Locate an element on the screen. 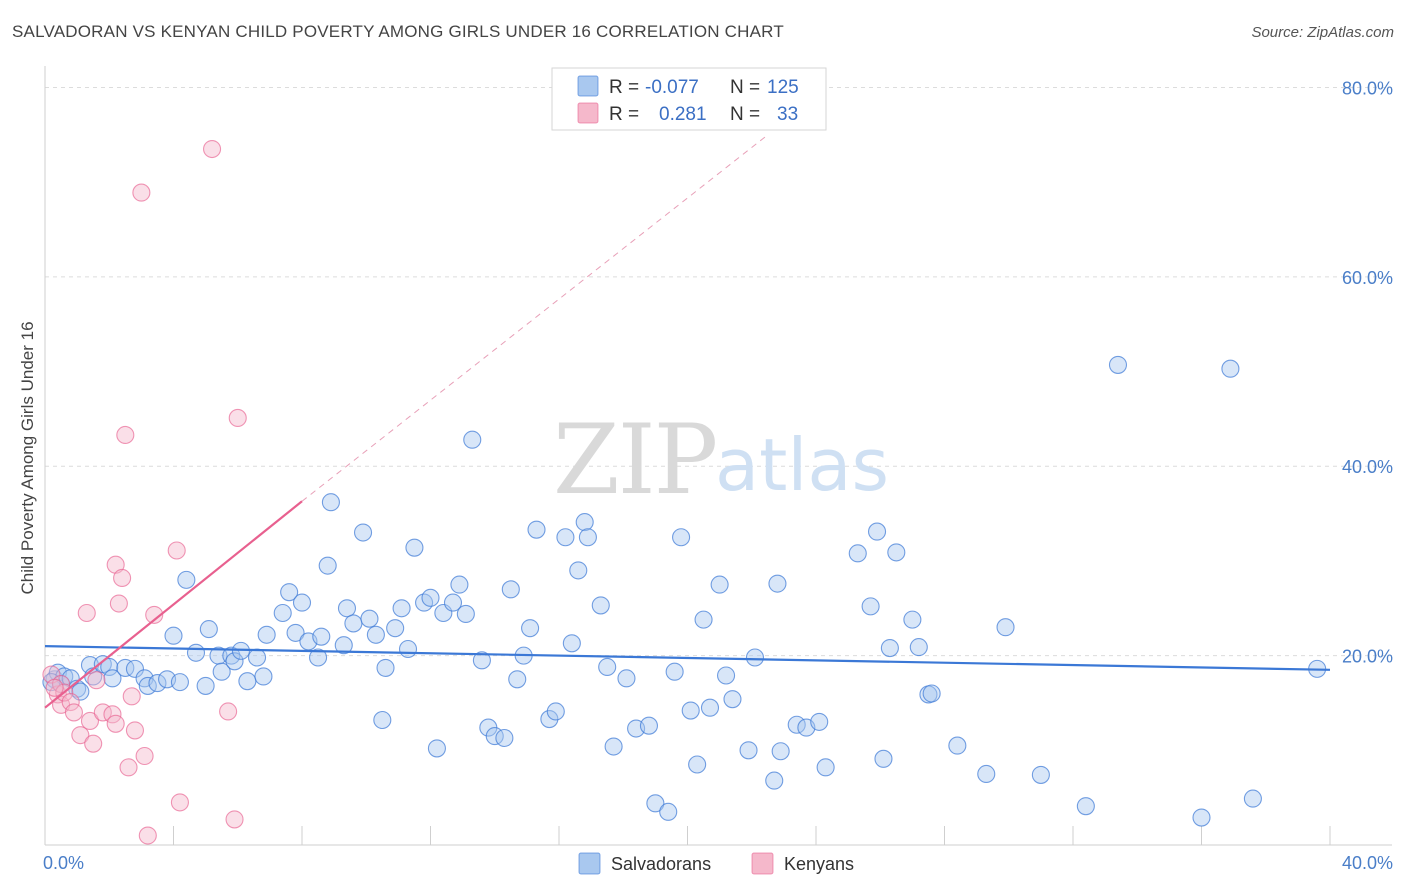 The width and height of the screenshot is (1406, 892). y-axis-label-group: Child Poverty Among Girls Under 16 is located at coordinates (27, 457).